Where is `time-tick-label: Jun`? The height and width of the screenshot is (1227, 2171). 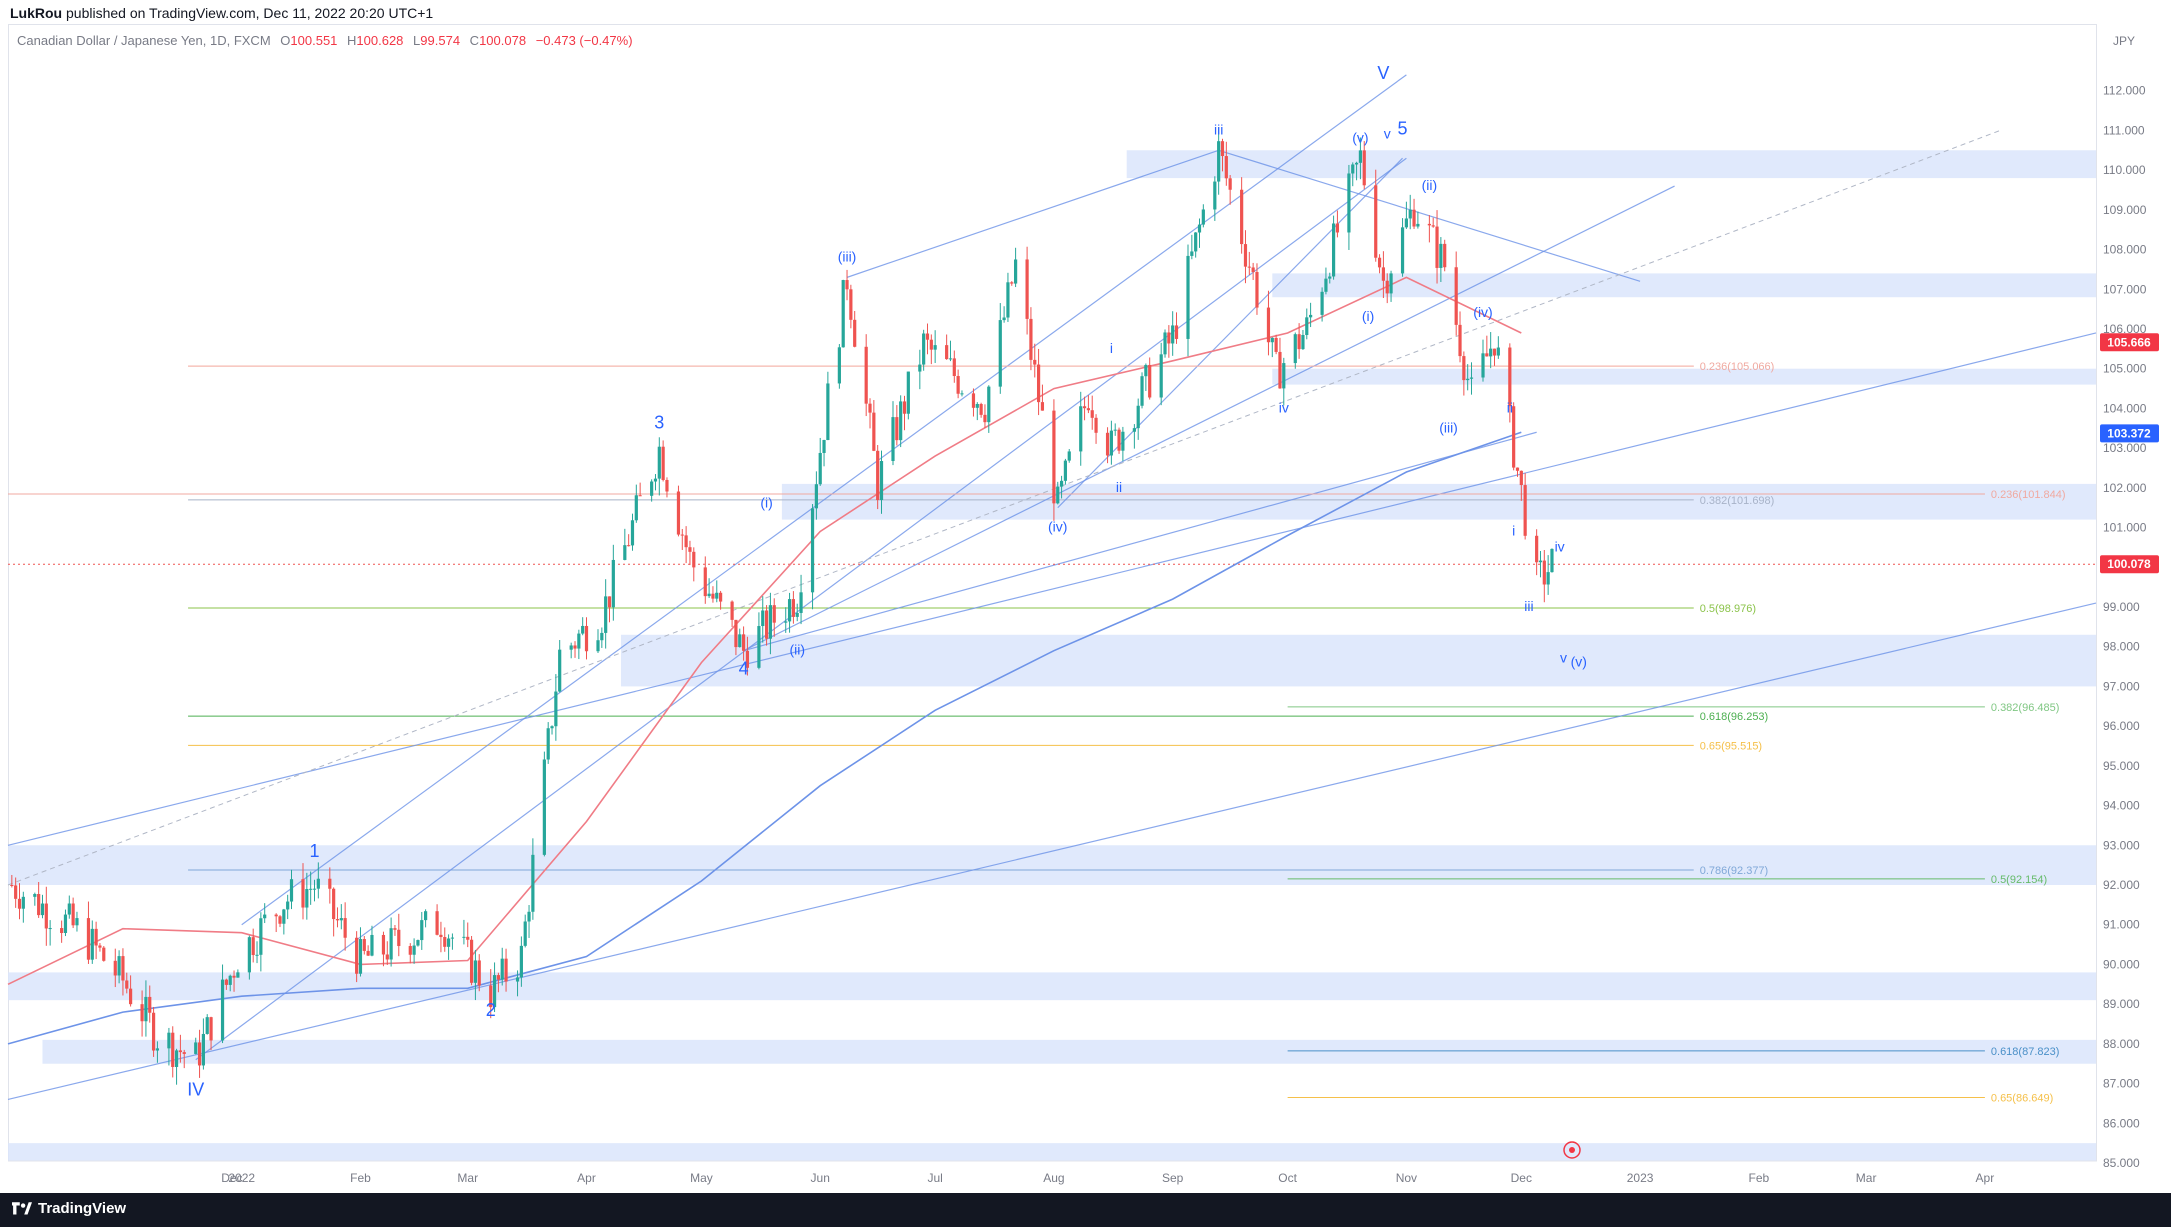
time-tick-label: Jun is located at coordinates (820, 1178).